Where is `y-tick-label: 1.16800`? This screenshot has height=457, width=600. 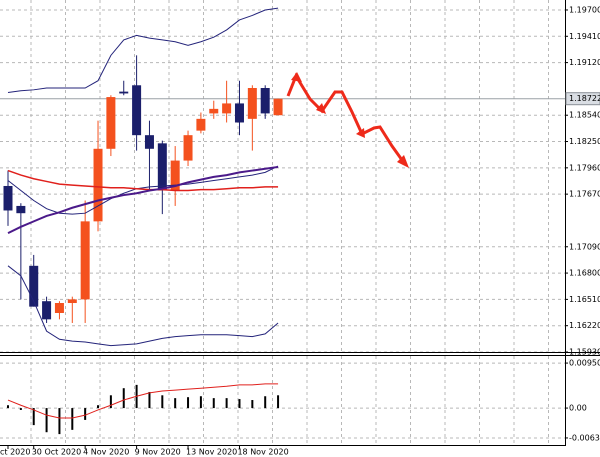
y-tick-label: 1.16800 is located at coordinates (584, 273).